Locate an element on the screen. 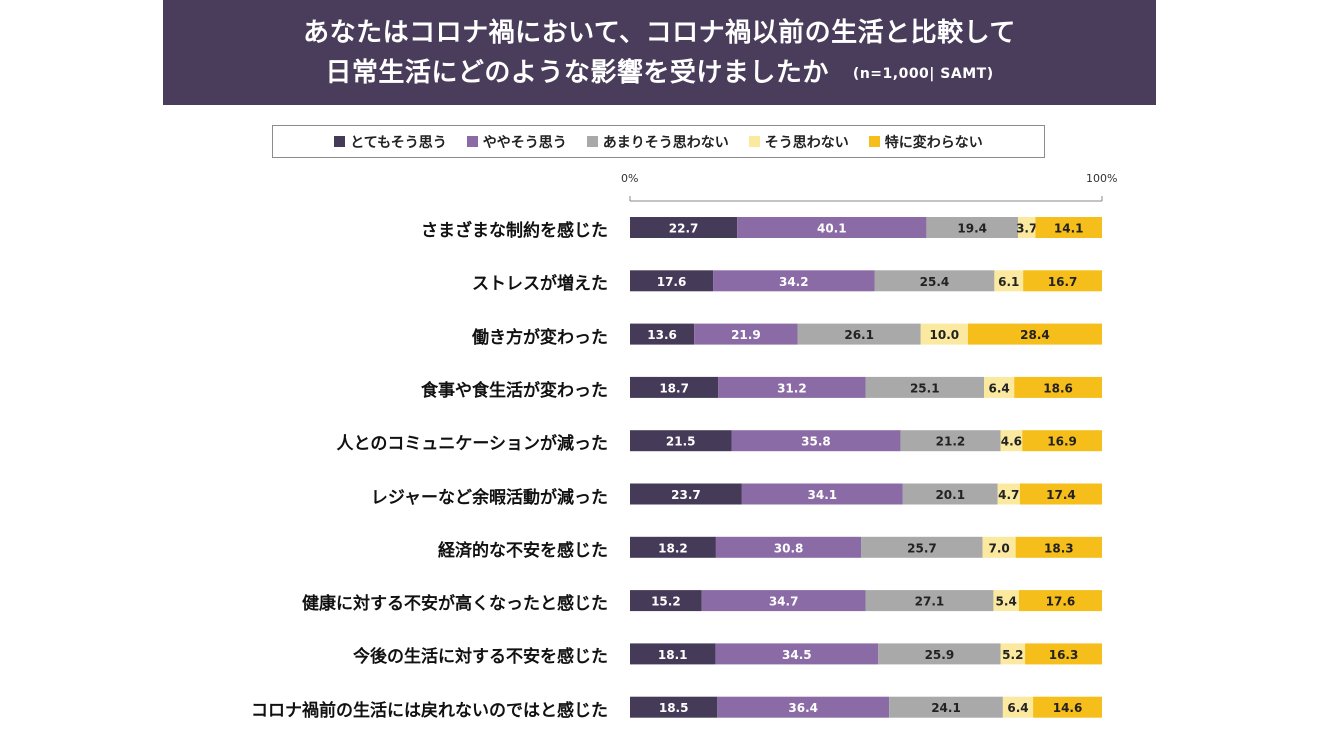 This screenshot has height=744, width=1320. data-label: 13.6 is located at coordinates (662, 335).